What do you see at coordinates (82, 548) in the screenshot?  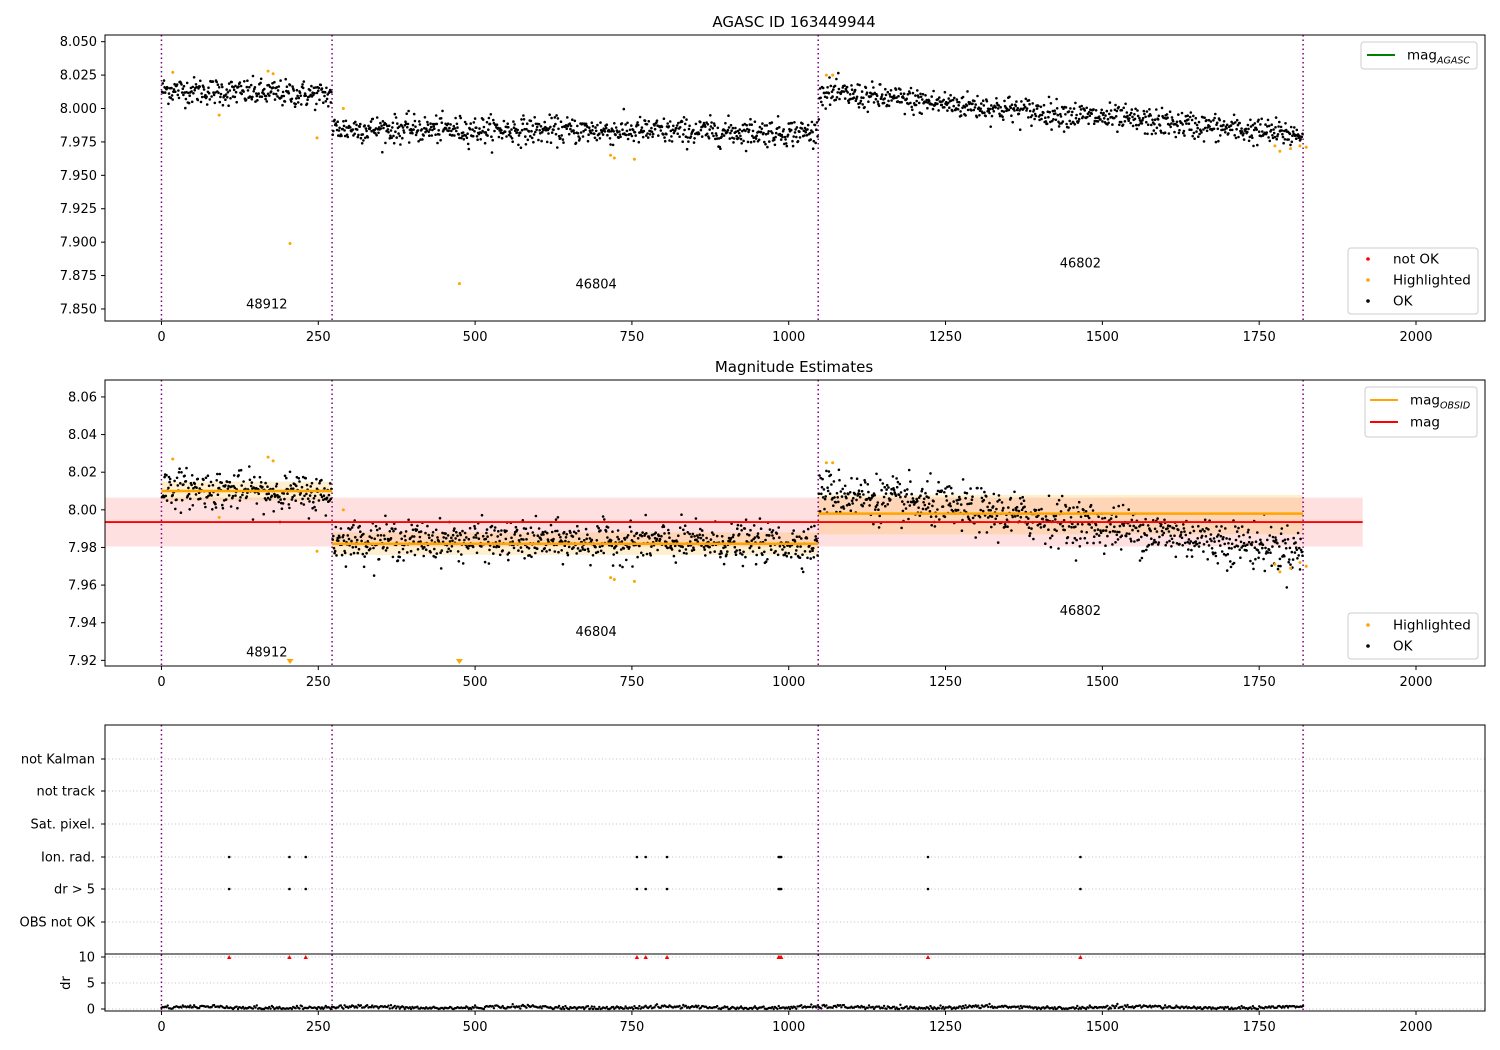 I see `y-tick-label: 7.98` at bounding box center [82, 548].